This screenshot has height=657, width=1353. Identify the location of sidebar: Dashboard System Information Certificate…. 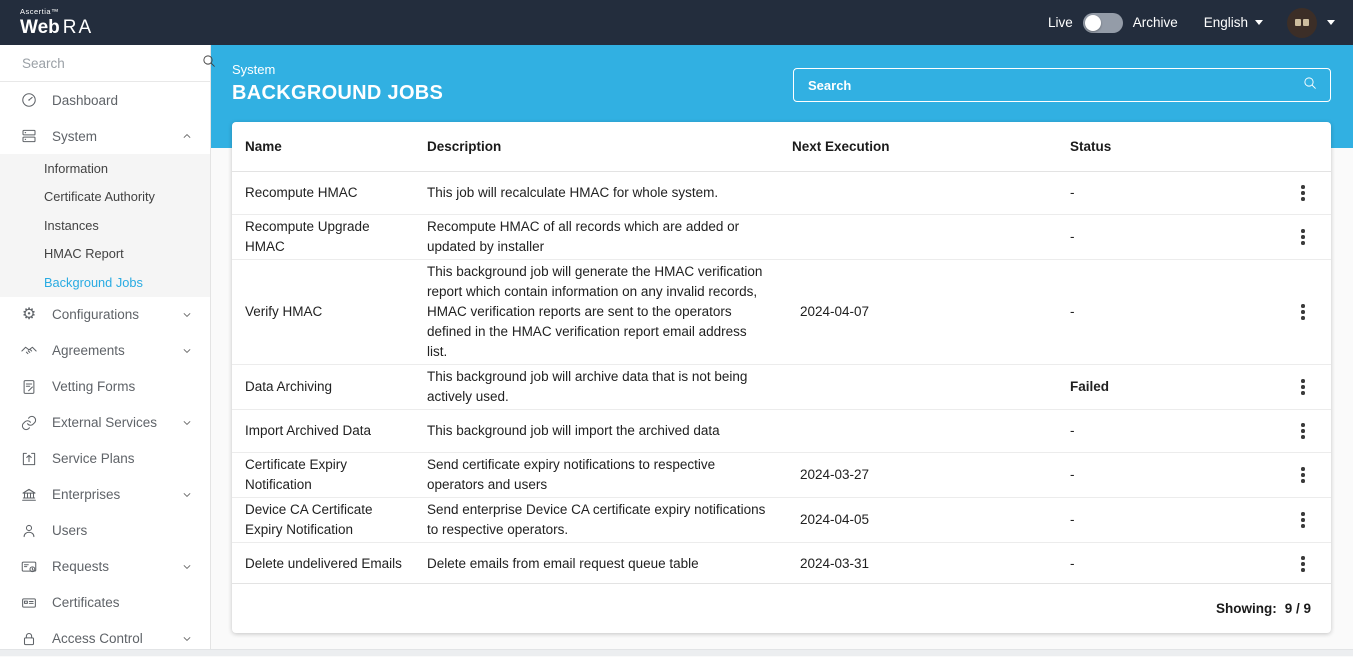
(107, 351).